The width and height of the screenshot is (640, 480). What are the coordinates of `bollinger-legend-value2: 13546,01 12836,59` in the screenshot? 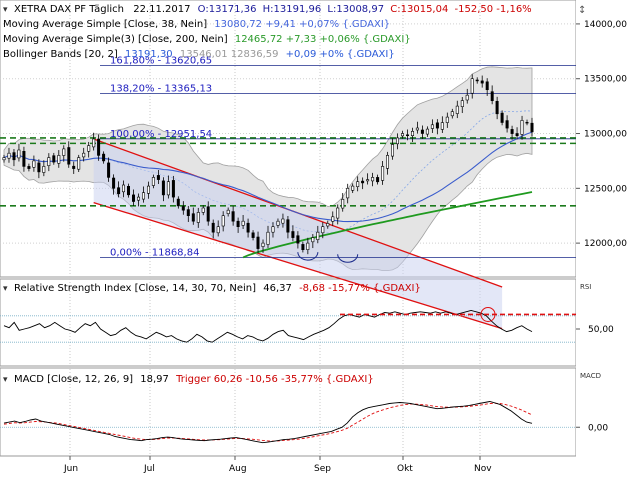 It's located at (229, 54).